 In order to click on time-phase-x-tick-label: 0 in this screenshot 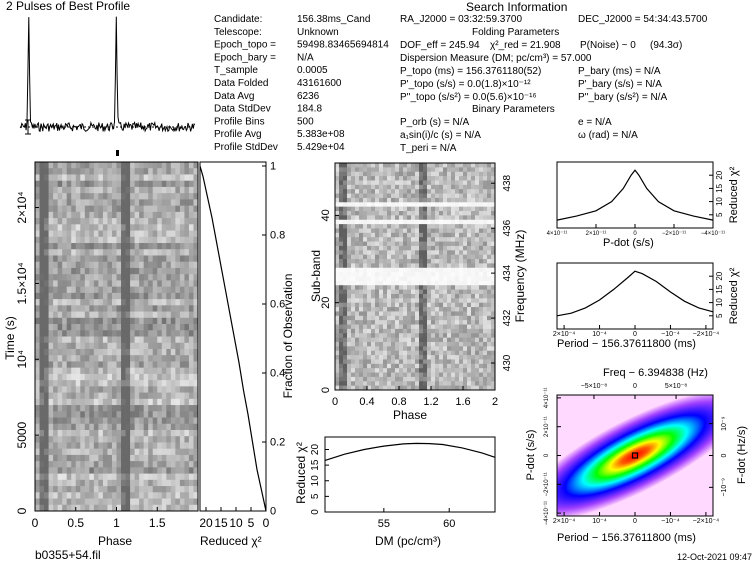, I will do `click(35, 523)`.